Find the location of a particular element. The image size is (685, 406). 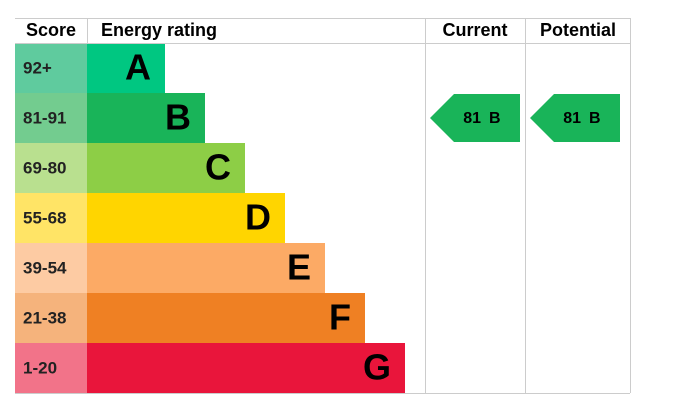

score-header: Score is located at coordinates (51, 30).